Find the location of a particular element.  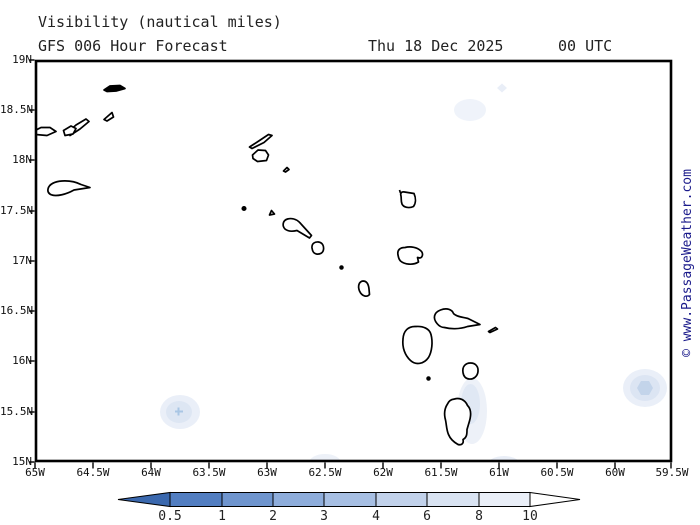

lon-label: 65W is located at coordinates (35, 472).